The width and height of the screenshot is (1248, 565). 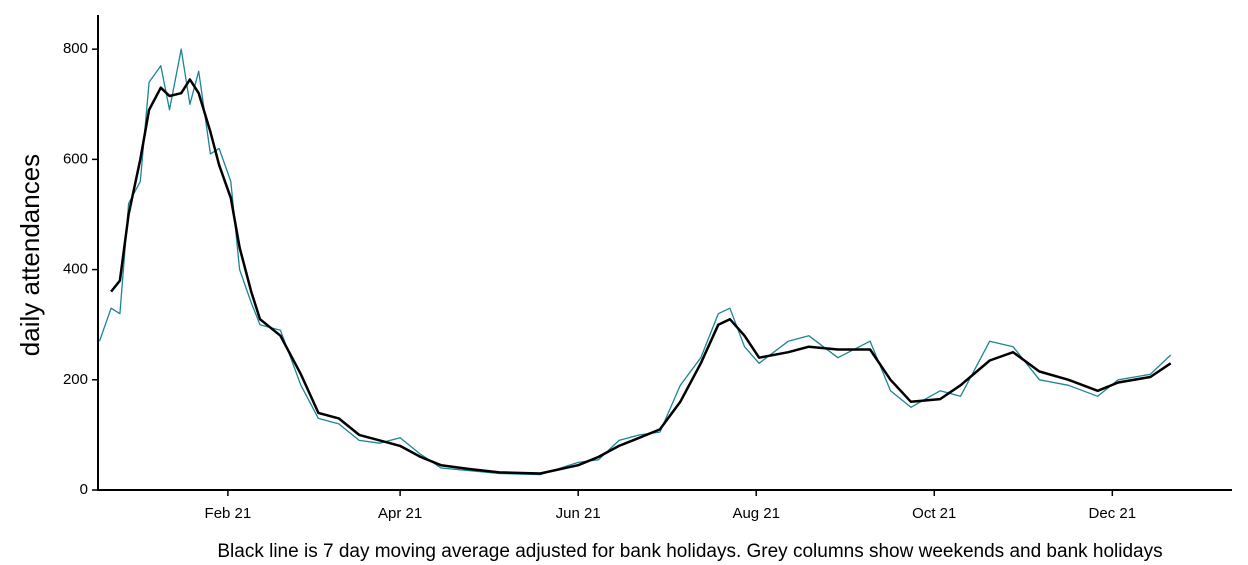 What do you see at coordinates (756, 513) in the screenshot?
I see `x-tick-label: Aug 21` at bounding box center [756, 513].